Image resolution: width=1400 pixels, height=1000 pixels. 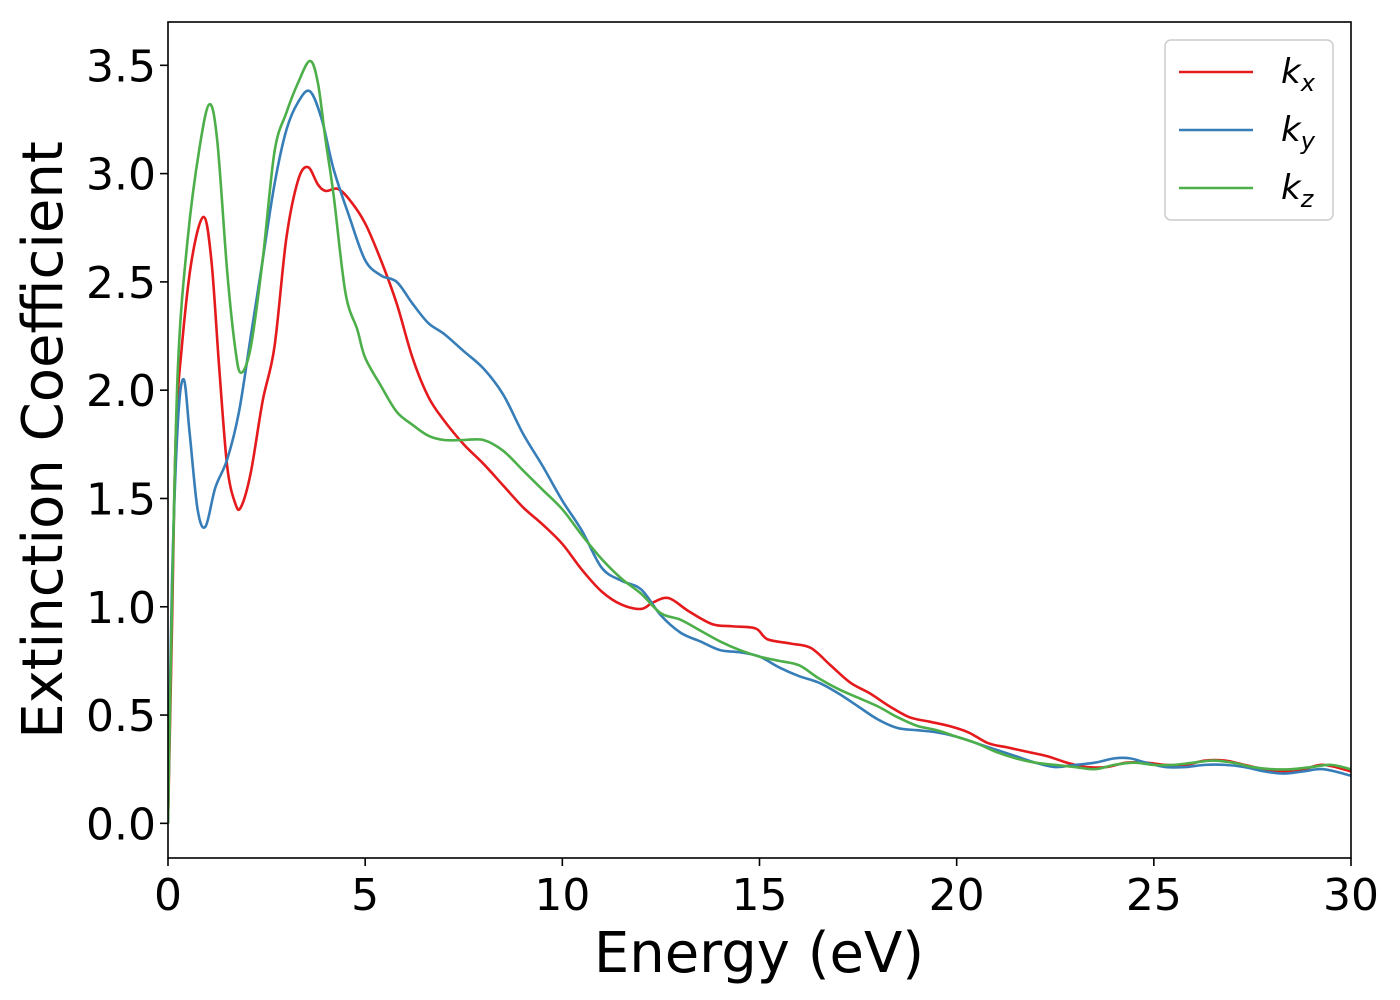 What do you see at coordinates (121, 391) in the screenshot?
I see `y-tick-label: 2.0` at bounding box center [121, 391].